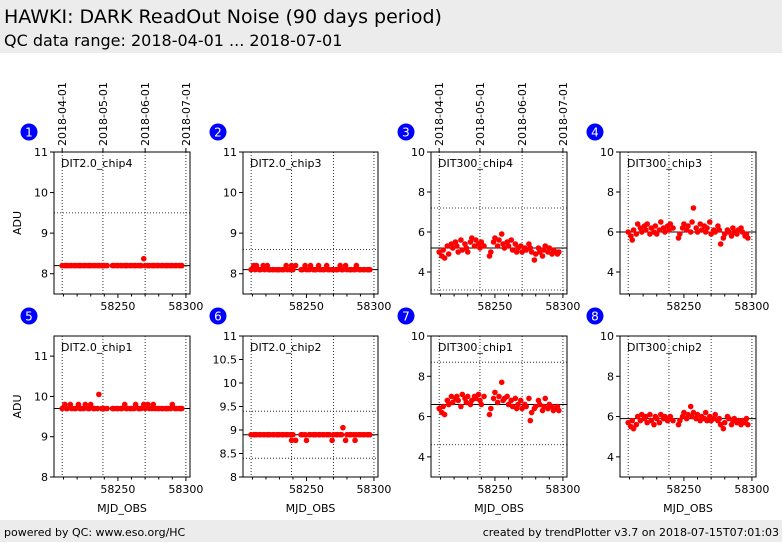 This screenshot has width=782, height=542. Describe the element at coordinates (475, 163) in the screenshot. I see `series-label: DIT300_chip4` at that location.